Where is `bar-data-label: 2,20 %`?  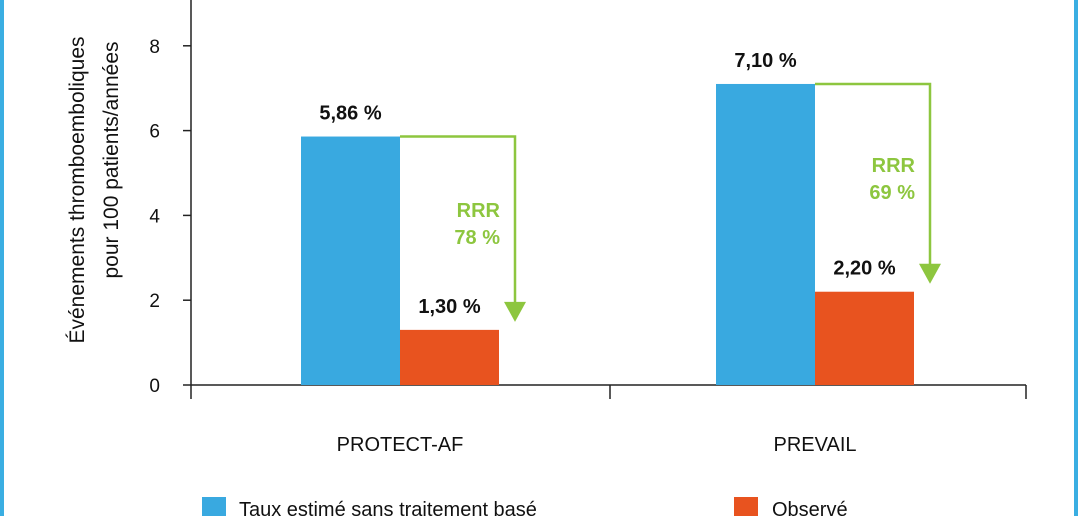
bar-data-label: 2,20 % is located at coordinates (864, 269).